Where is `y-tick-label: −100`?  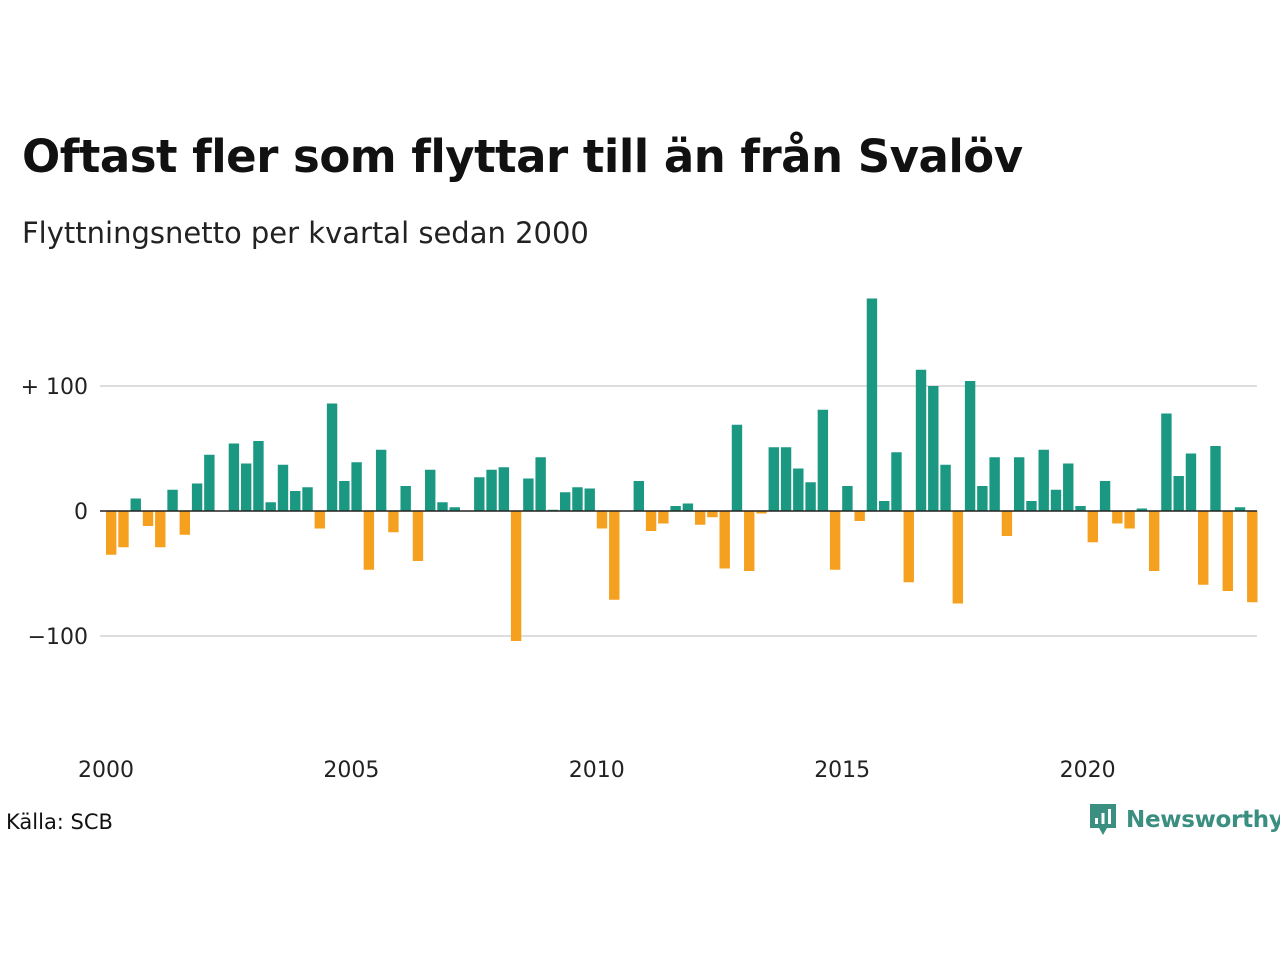 y-tick-label: −100 is located at coordinates (58, 637).